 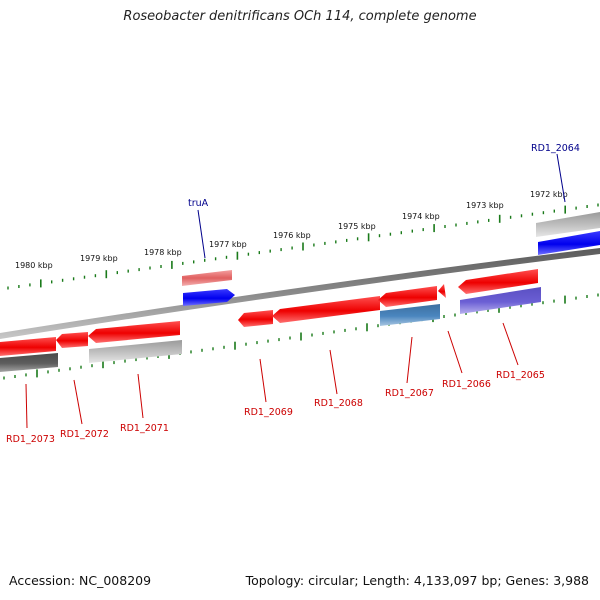 I want to click on leader-RD1_2072, so click(x=78, y=402).